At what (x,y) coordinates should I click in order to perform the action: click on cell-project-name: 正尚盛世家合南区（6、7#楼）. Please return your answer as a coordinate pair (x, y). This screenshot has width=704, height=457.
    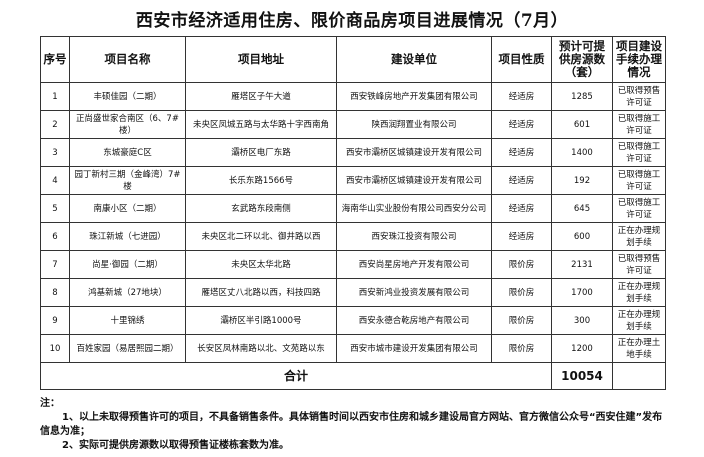
    Looking at the image, I should click on (127, 124).